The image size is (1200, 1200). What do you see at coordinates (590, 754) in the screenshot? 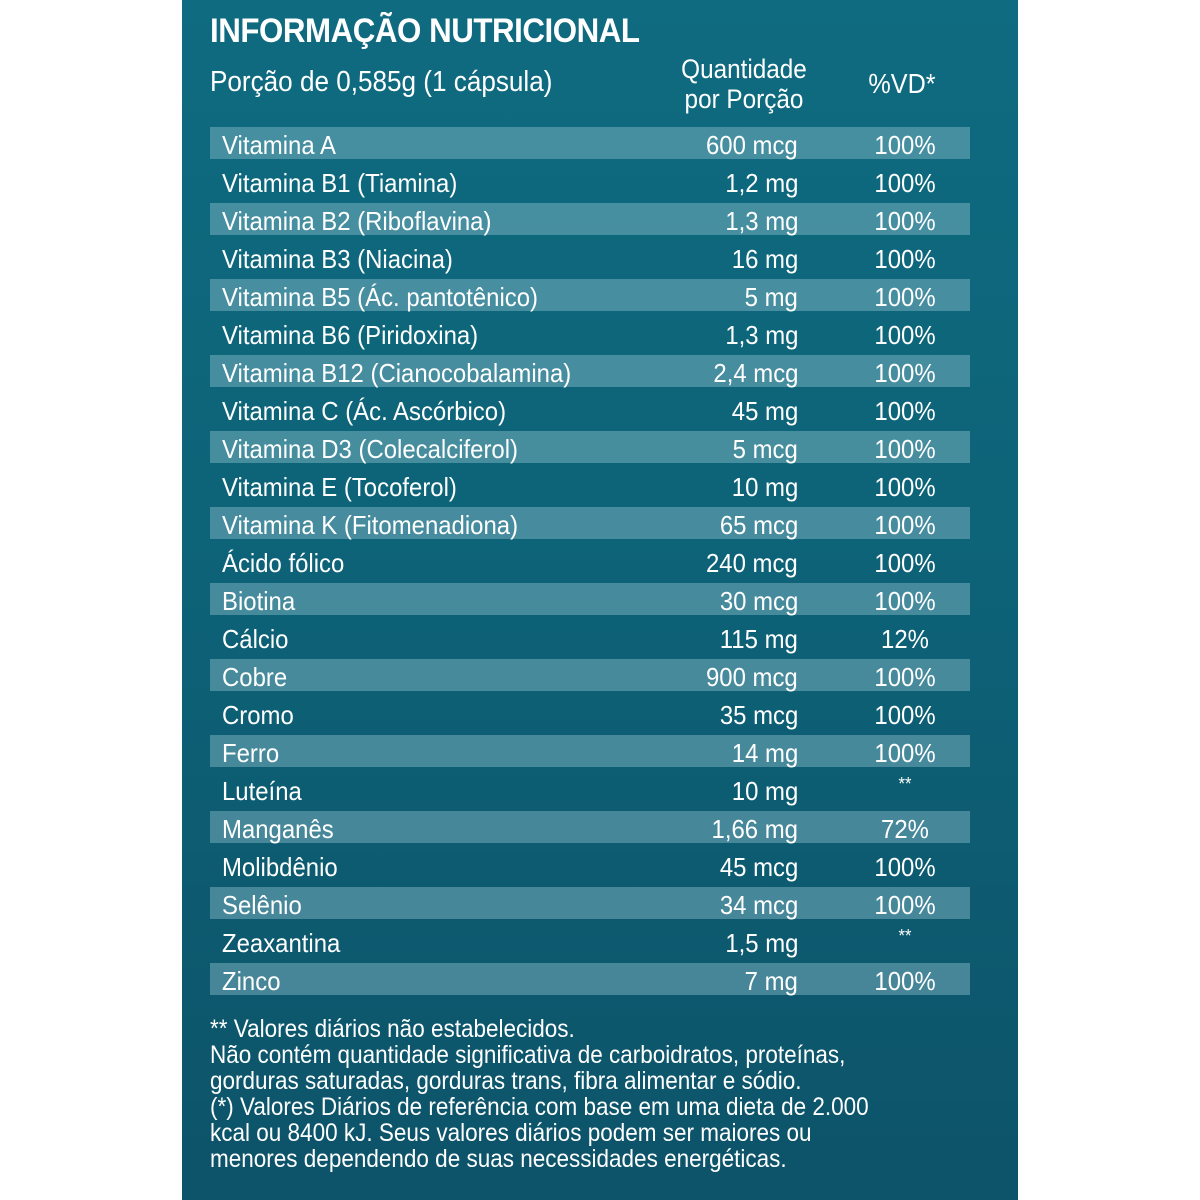
I see `table-row: Ferro 14 mg 100%` at bounding box center [590, 754].